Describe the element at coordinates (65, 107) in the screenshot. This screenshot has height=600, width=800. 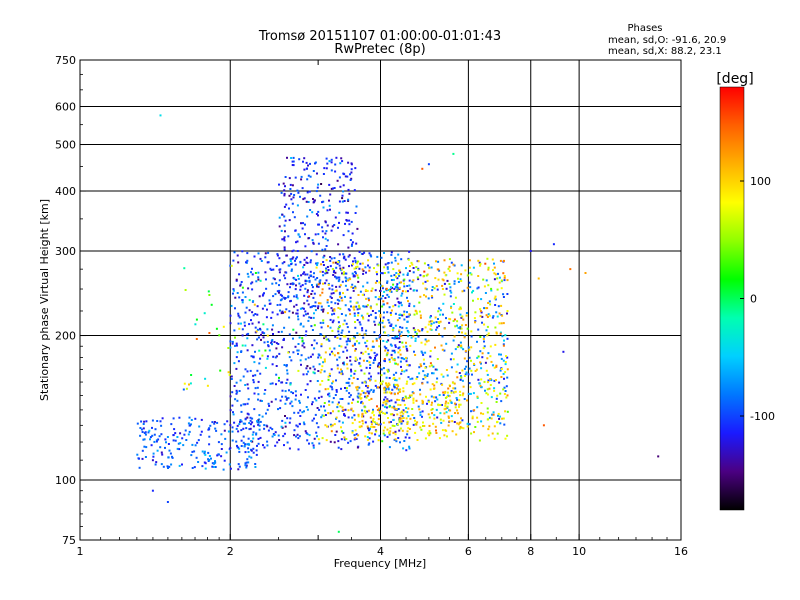
I see `y-tick-label: 600` at that location.